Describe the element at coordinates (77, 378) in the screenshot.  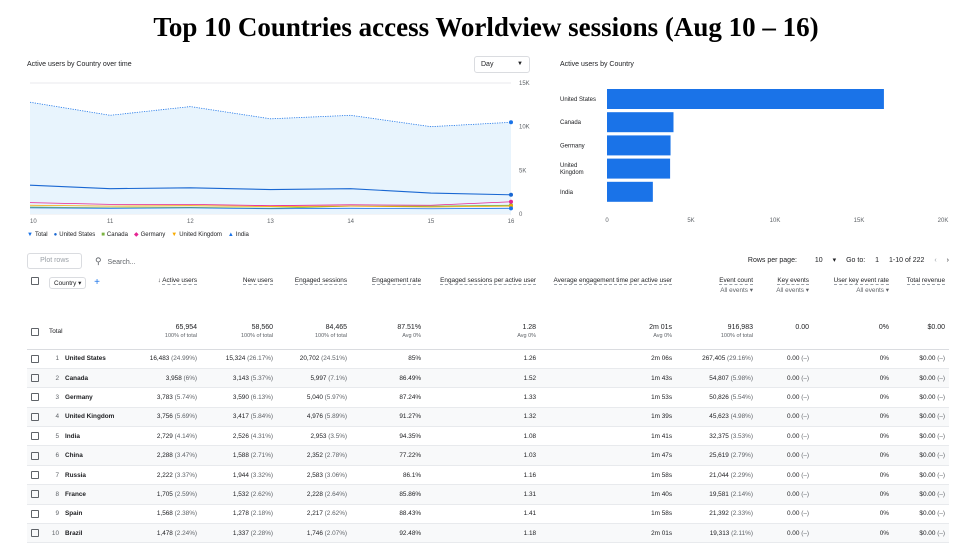
I see `country-name: Canada` at that location.